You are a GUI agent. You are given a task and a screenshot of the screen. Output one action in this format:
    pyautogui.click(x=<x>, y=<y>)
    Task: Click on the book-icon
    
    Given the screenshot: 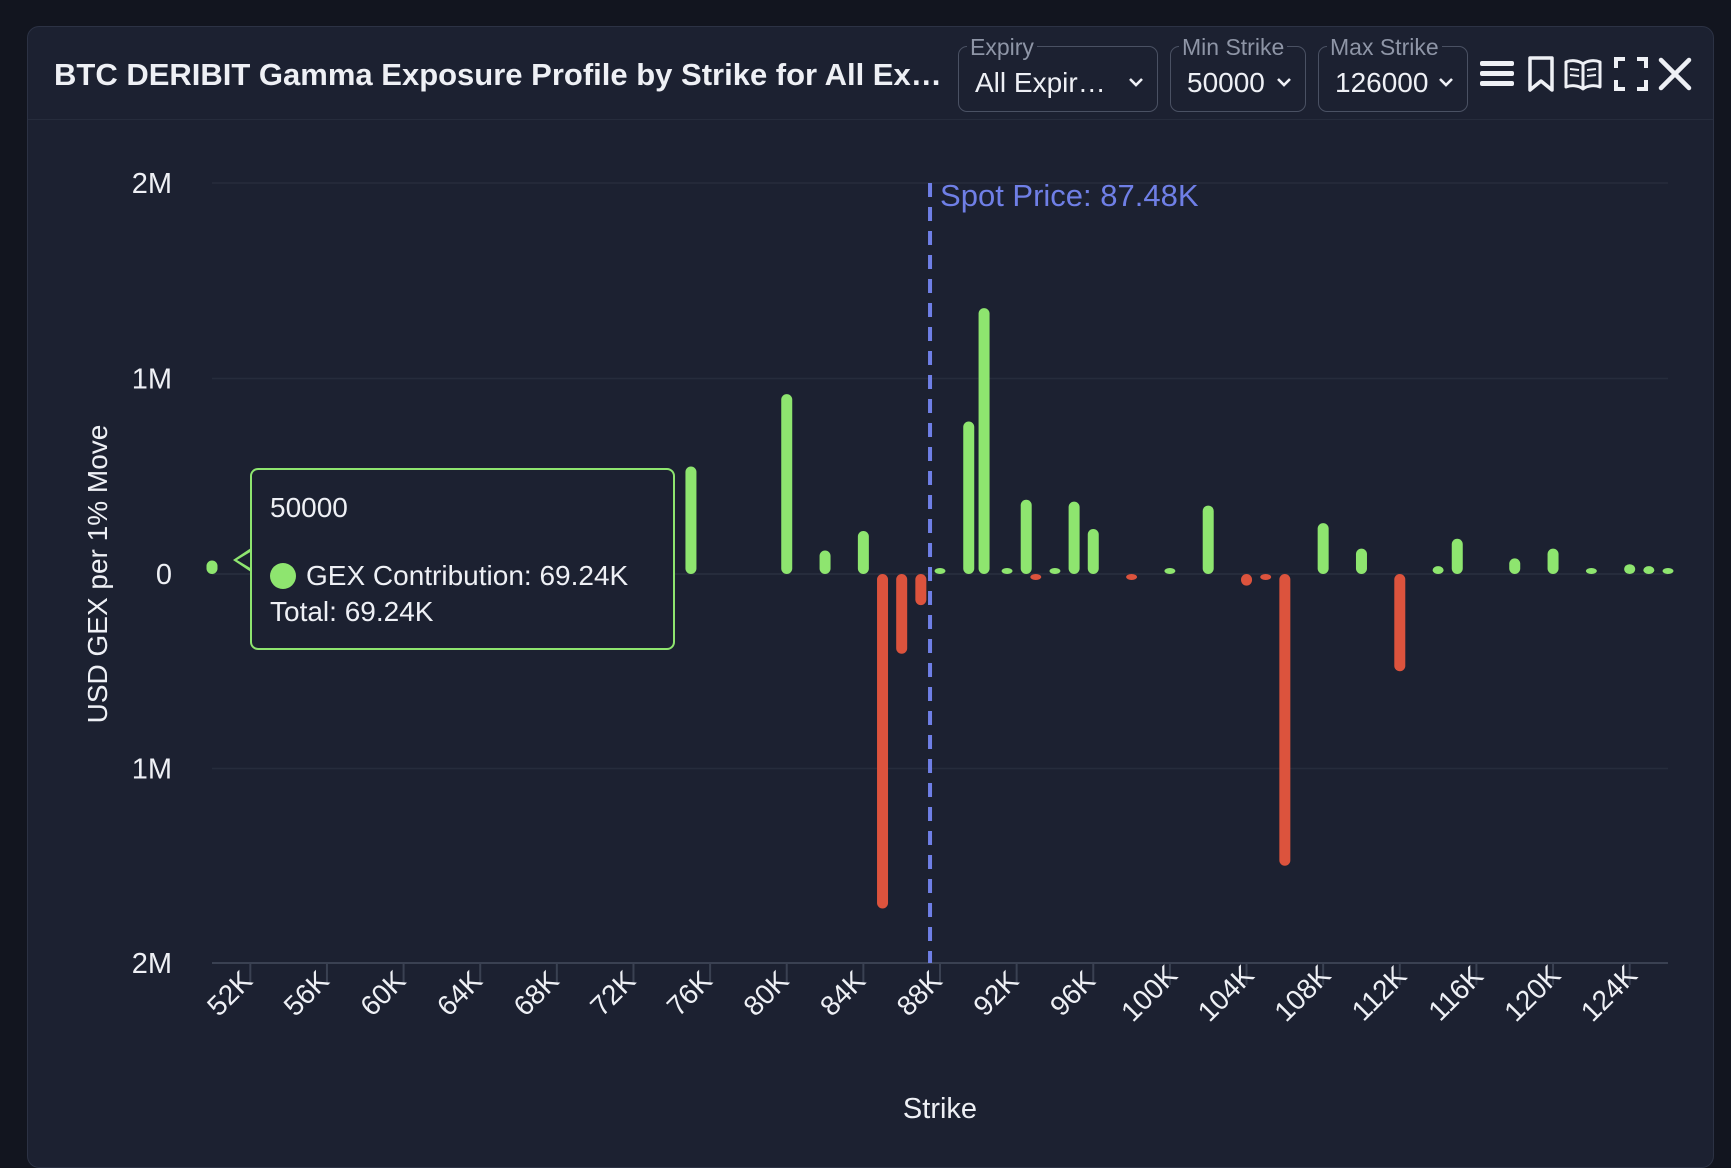 What is the action you would take?
    pyautogui.click(x=1583, y=74)
    